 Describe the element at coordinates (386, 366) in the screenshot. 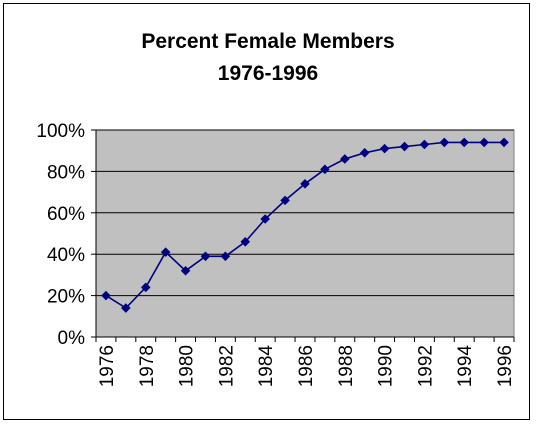

I see `x-tick-label: 1990` at that location.